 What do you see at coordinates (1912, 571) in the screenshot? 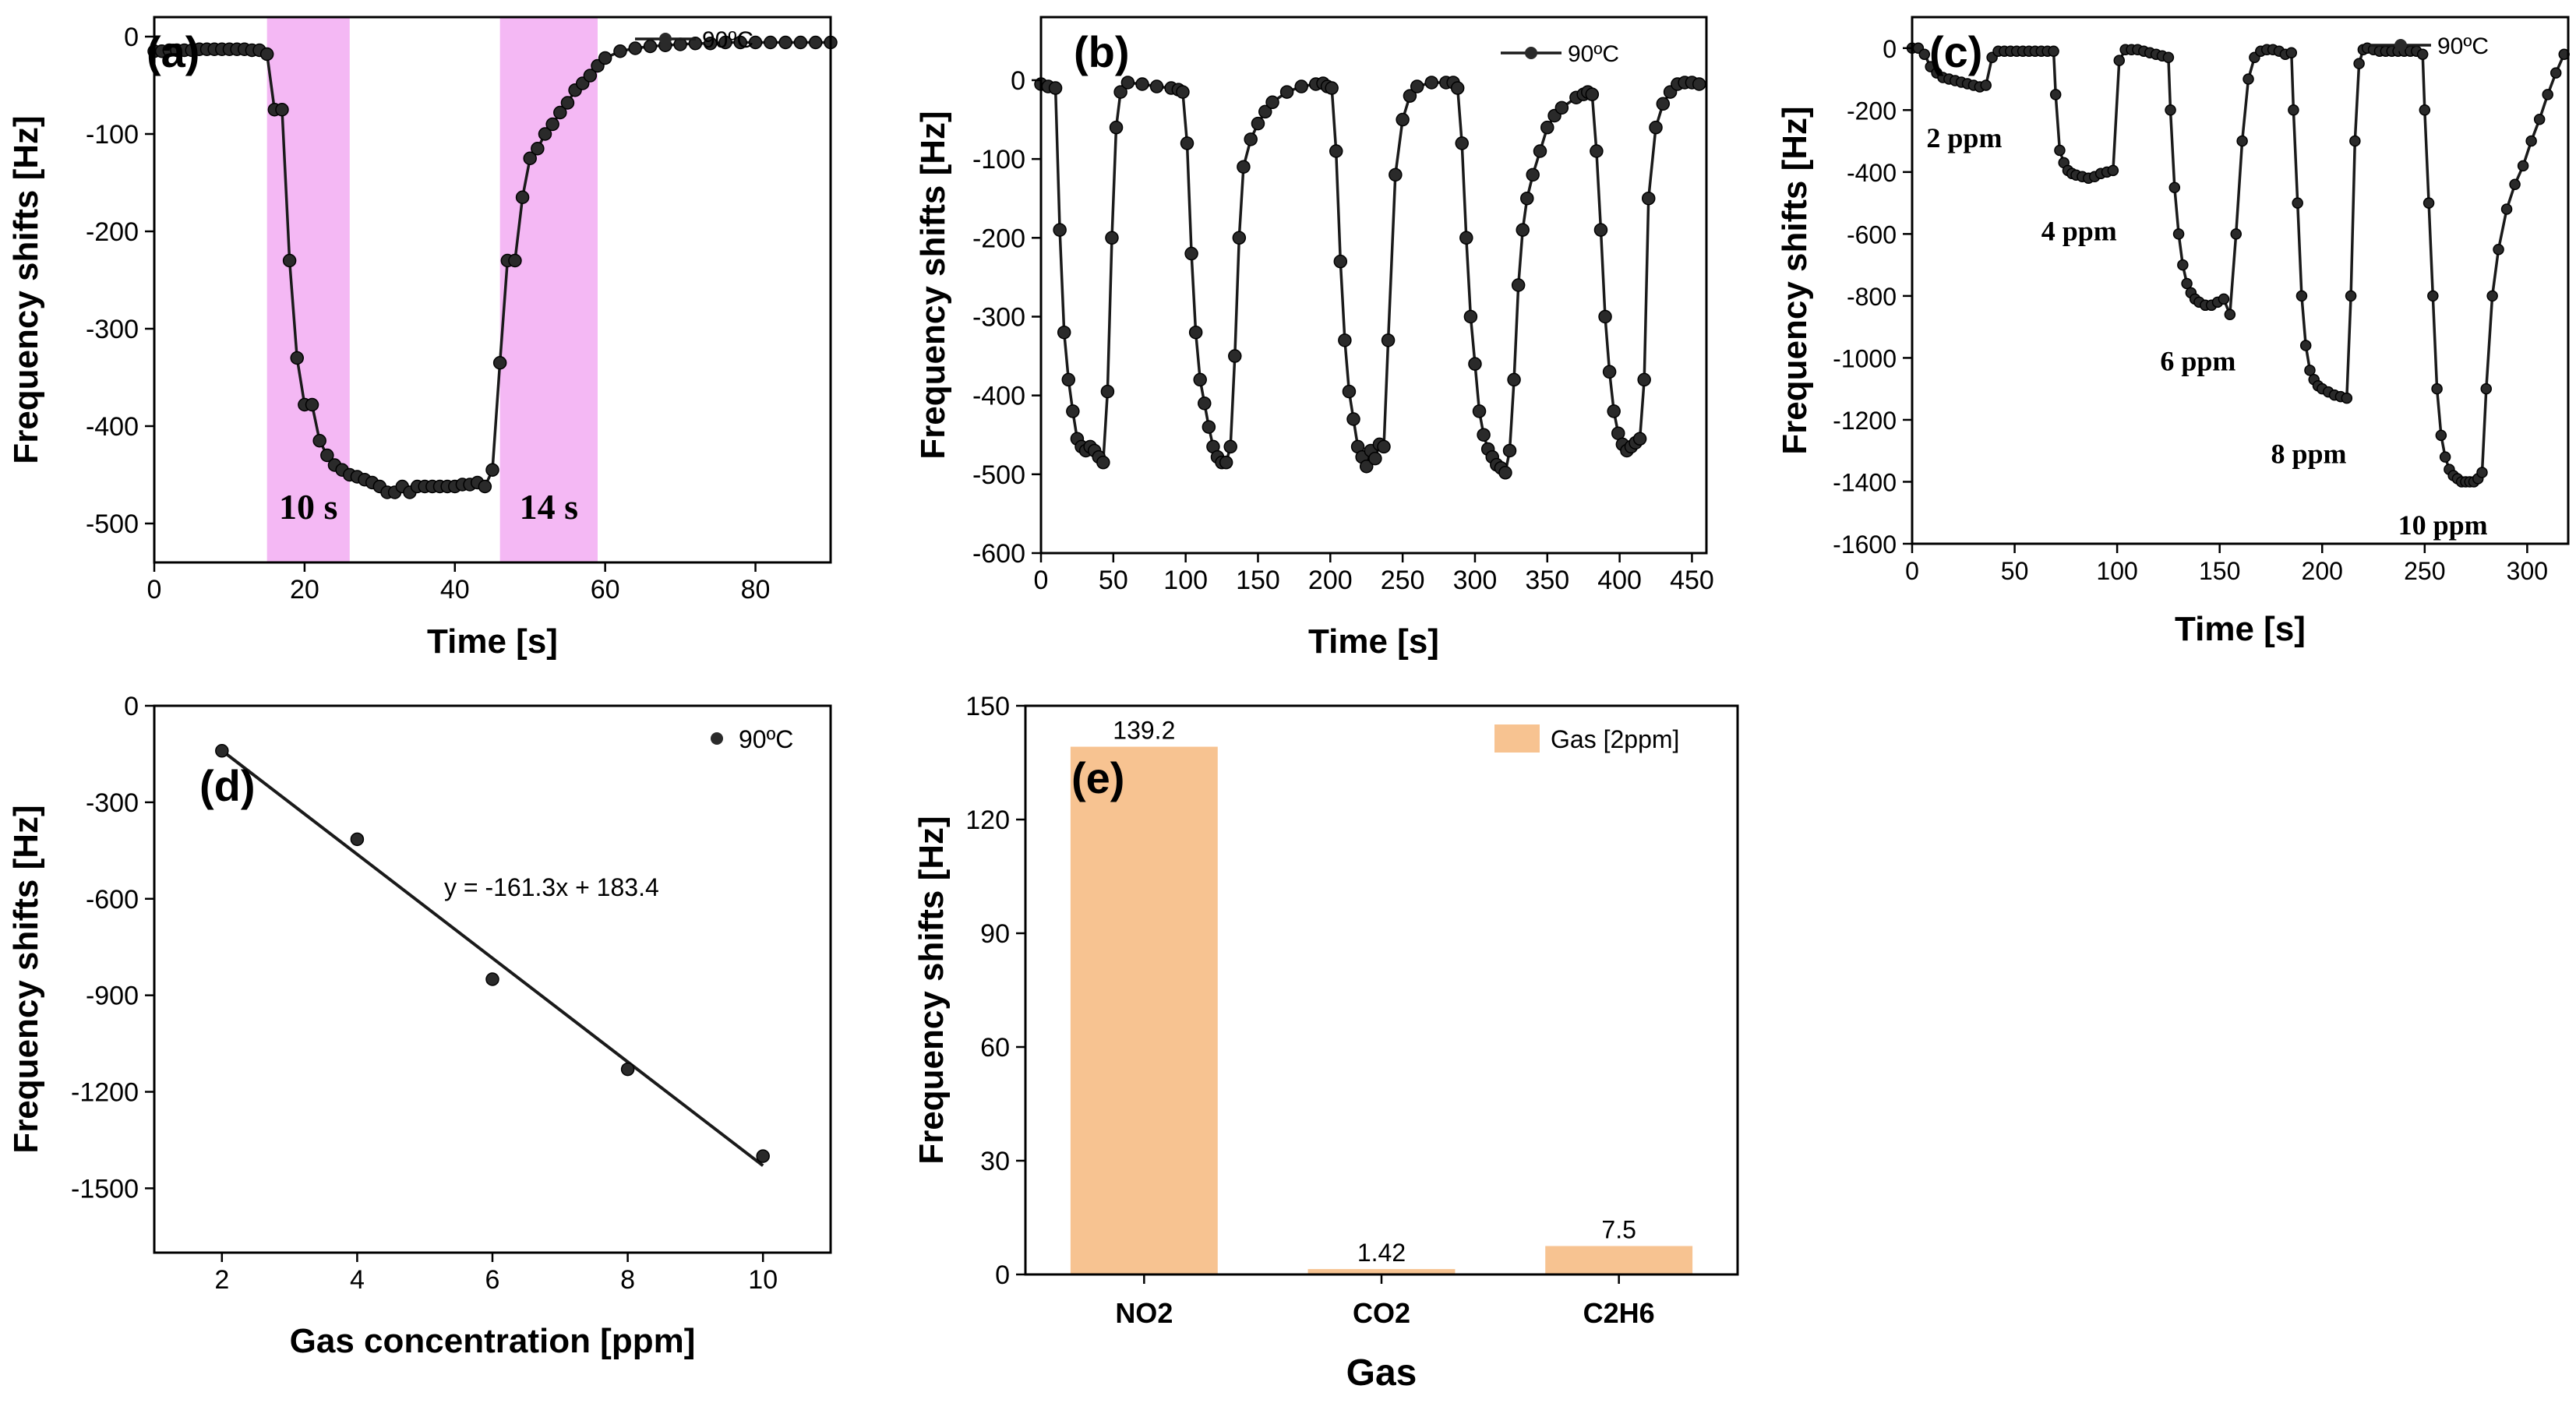
I see `x-tick-label: 0` at bounding box center [1912, 571].